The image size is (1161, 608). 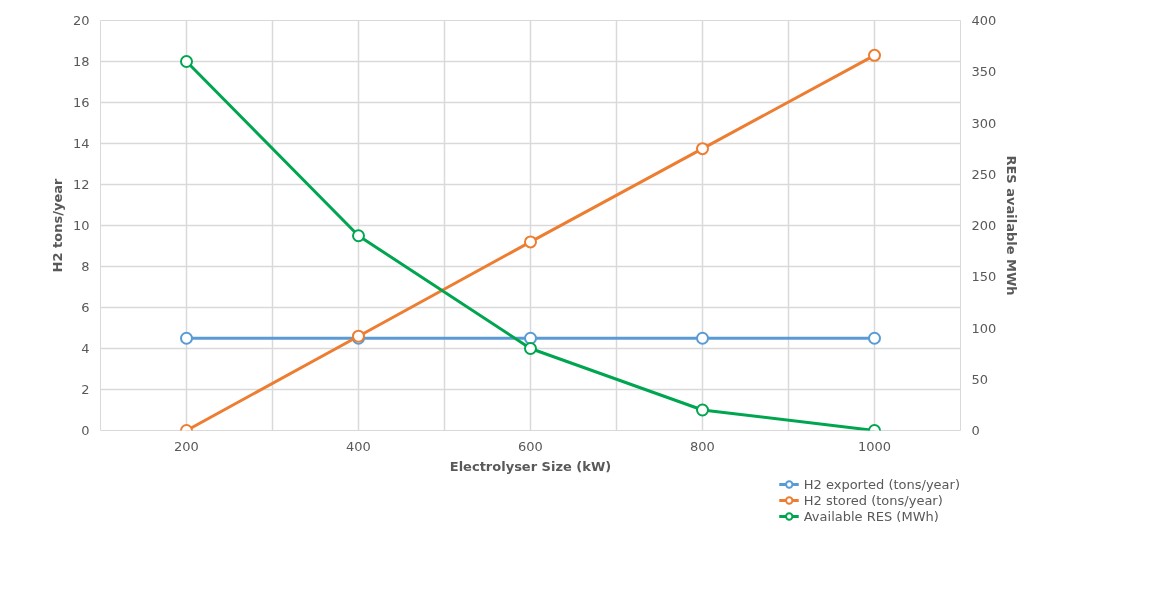 I want to click on y-axis-title: H2 tons/year, so click(x=57, y=225).